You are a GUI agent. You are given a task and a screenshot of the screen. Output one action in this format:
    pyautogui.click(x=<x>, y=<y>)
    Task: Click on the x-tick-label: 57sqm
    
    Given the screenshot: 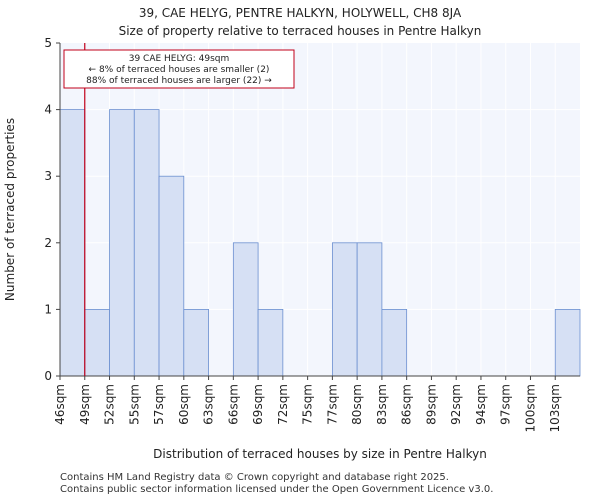 What is the action you would take?
    pyautogui.click(x=159, y=404)
    